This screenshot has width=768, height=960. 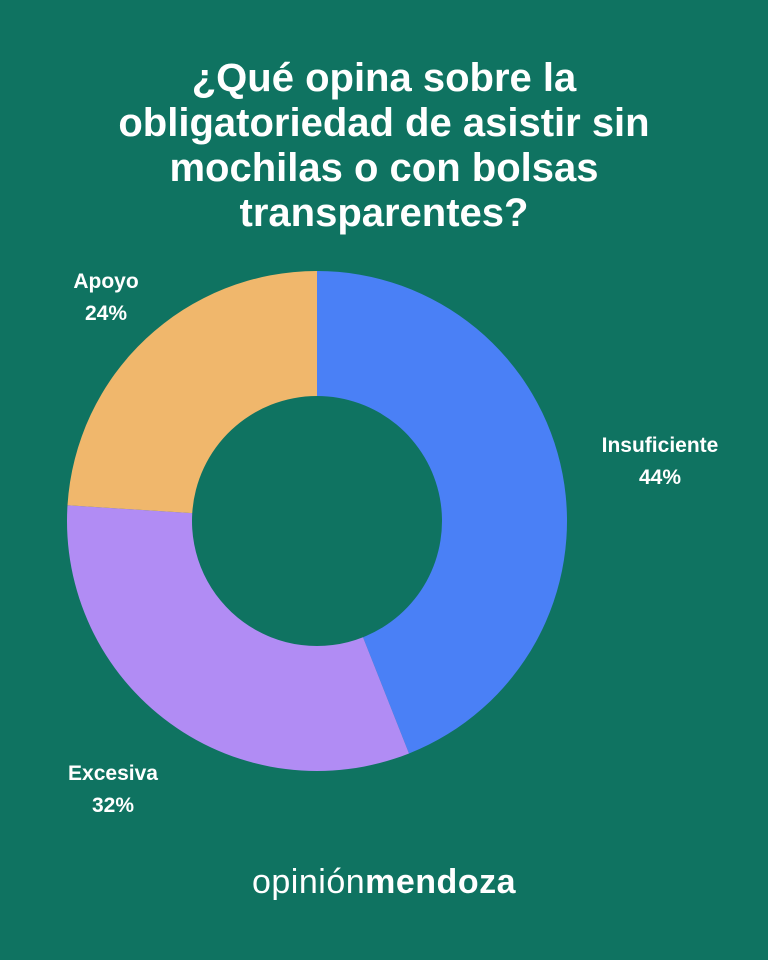 What do you see at coordinates (660, 477) in the screenshot?
I see `slice-value-insuficiente: 44%` at bounding box center [660, 477].